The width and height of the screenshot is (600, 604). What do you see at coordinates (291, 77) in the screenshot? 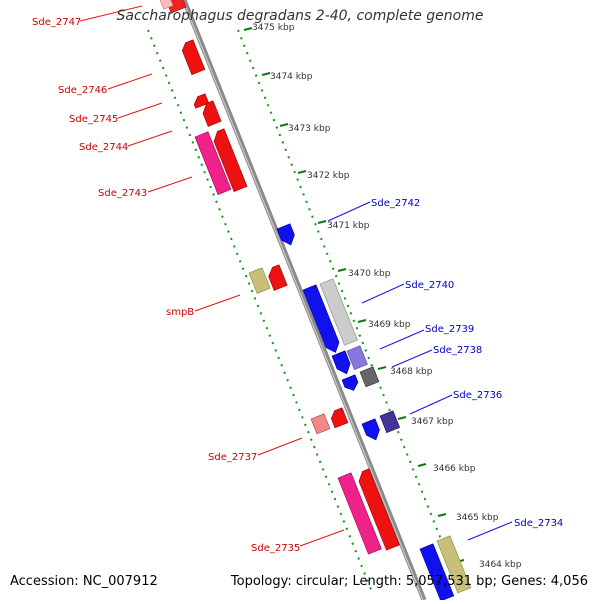
I see `kbp-label-3474: 3474 kbp` at bounding box center [291, 77].